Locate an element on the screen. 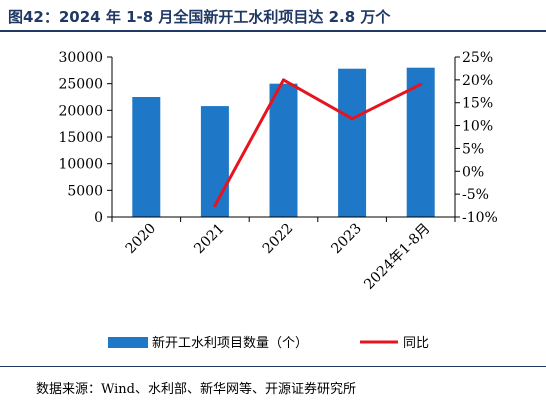  right-tick-label-7: 25% is located at coordinates (477, 58).